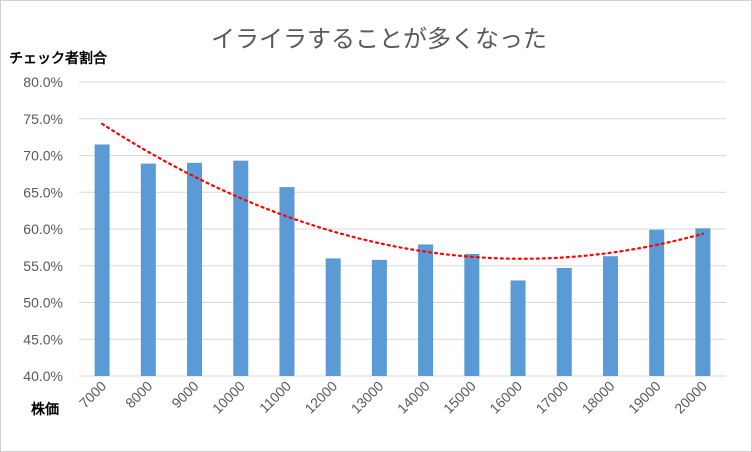 This screenshot has height=452, width=752. Describe the element at coordinates (644, 397) in the screenshot. I see `x-tick-label: 19000` at that location.